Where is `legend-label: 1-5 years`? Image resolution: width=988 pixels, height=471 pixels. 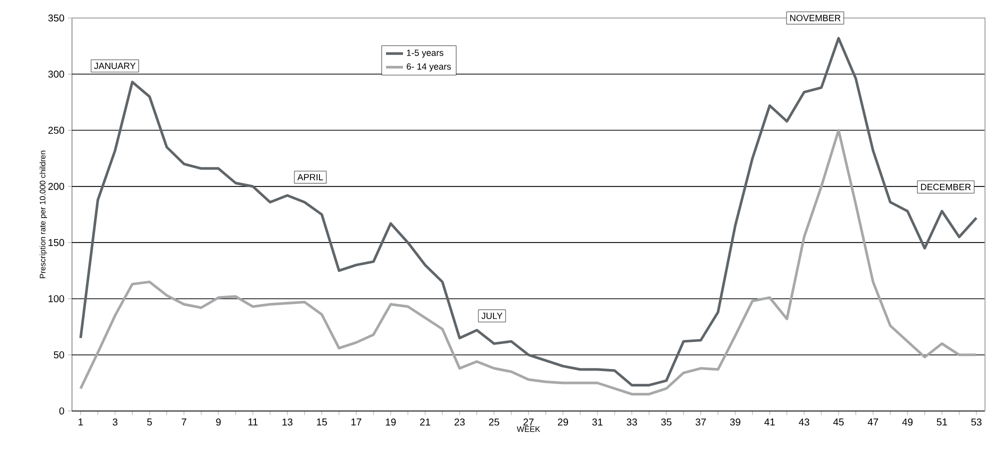
legend-label: 1-5 years is located at coordinates (425, 54).